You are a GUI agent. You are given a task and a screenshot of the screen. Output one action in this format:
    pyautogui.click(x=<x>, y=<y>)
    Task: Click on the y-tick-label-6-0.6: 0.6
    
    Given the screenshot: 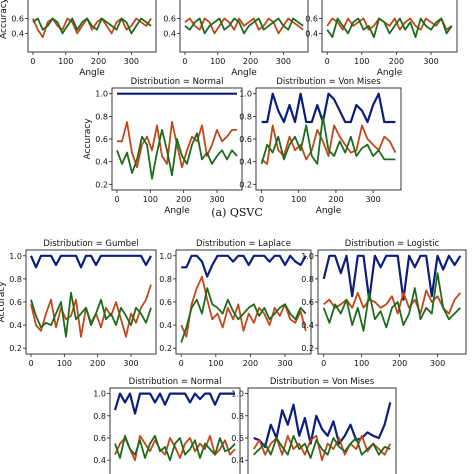 What is the action you would take?
    pyautogui.click(x=165, y=302)
    